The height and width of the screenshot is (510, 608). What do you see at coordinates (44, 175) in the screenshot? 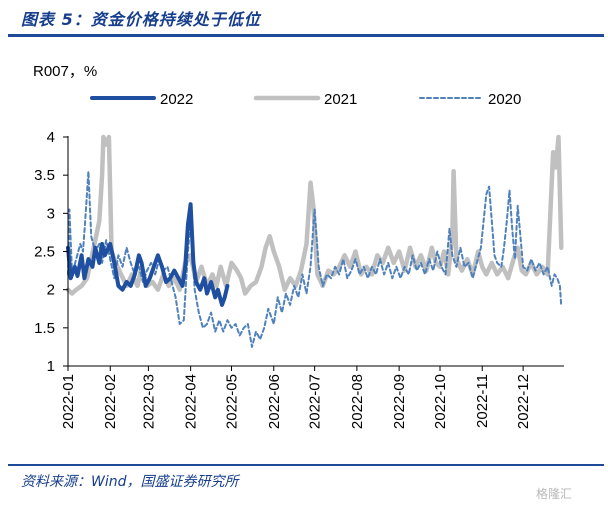
I see `y-tick-label: 3.5` at bounding box center [44, 175].